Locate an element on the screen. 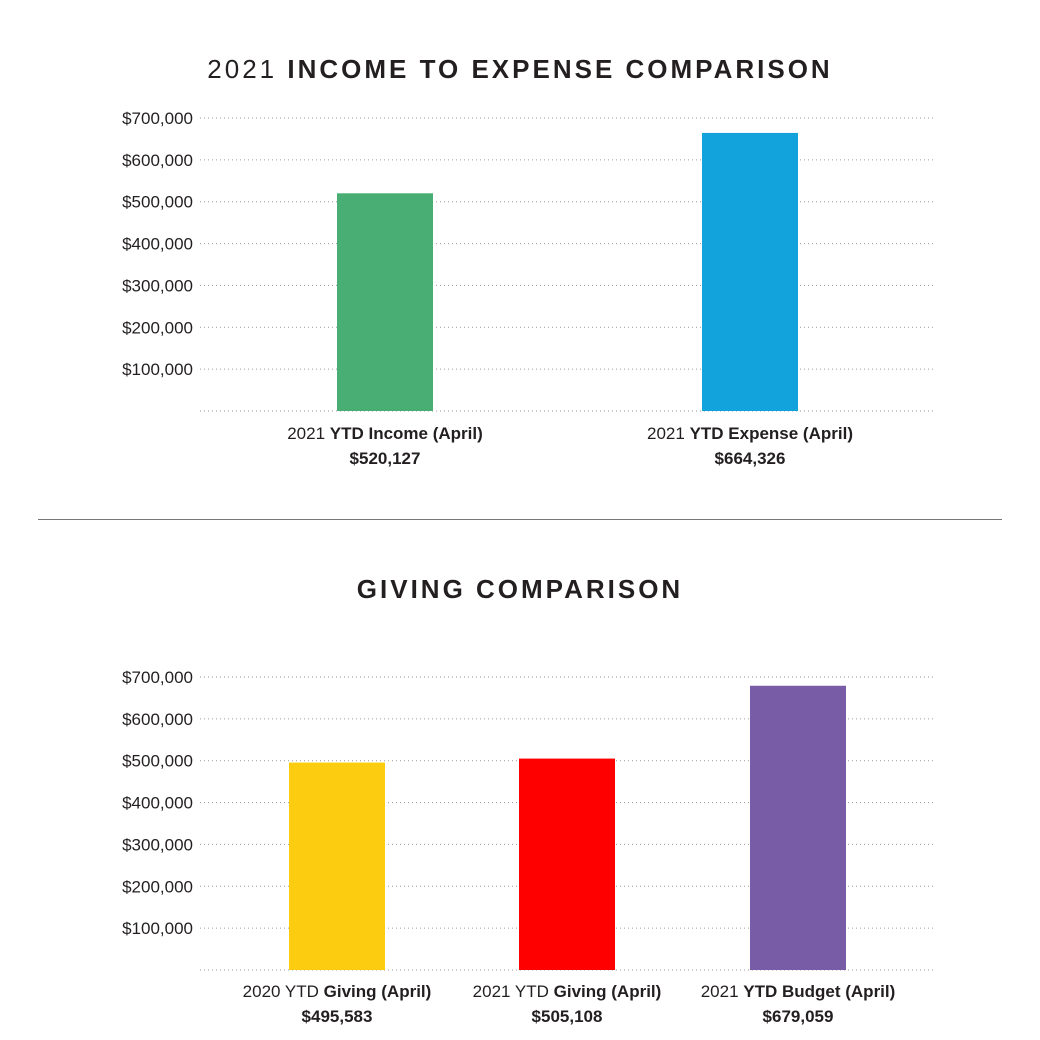 The height and width of the screenshot is (1040, 1040). category-prefix: 2020 YTD is located at coordinates (283, 991).